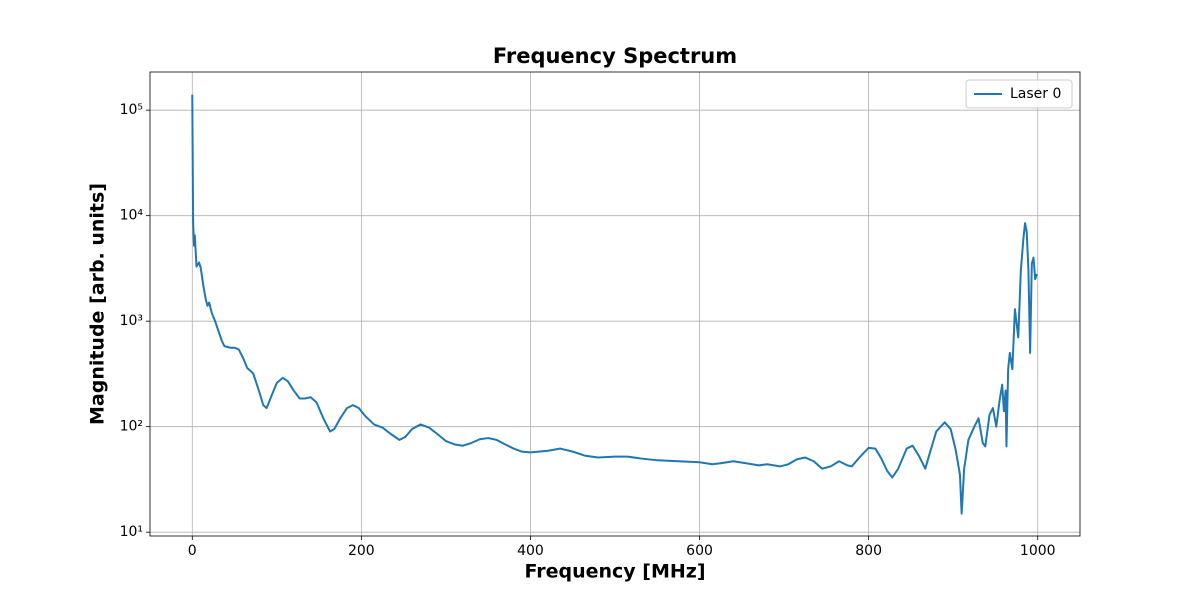  What do you see at coordinates (615, 56) in the screenshot?
I see `chart-title: Frequency Spectrum` at bounding box center [615, 56].